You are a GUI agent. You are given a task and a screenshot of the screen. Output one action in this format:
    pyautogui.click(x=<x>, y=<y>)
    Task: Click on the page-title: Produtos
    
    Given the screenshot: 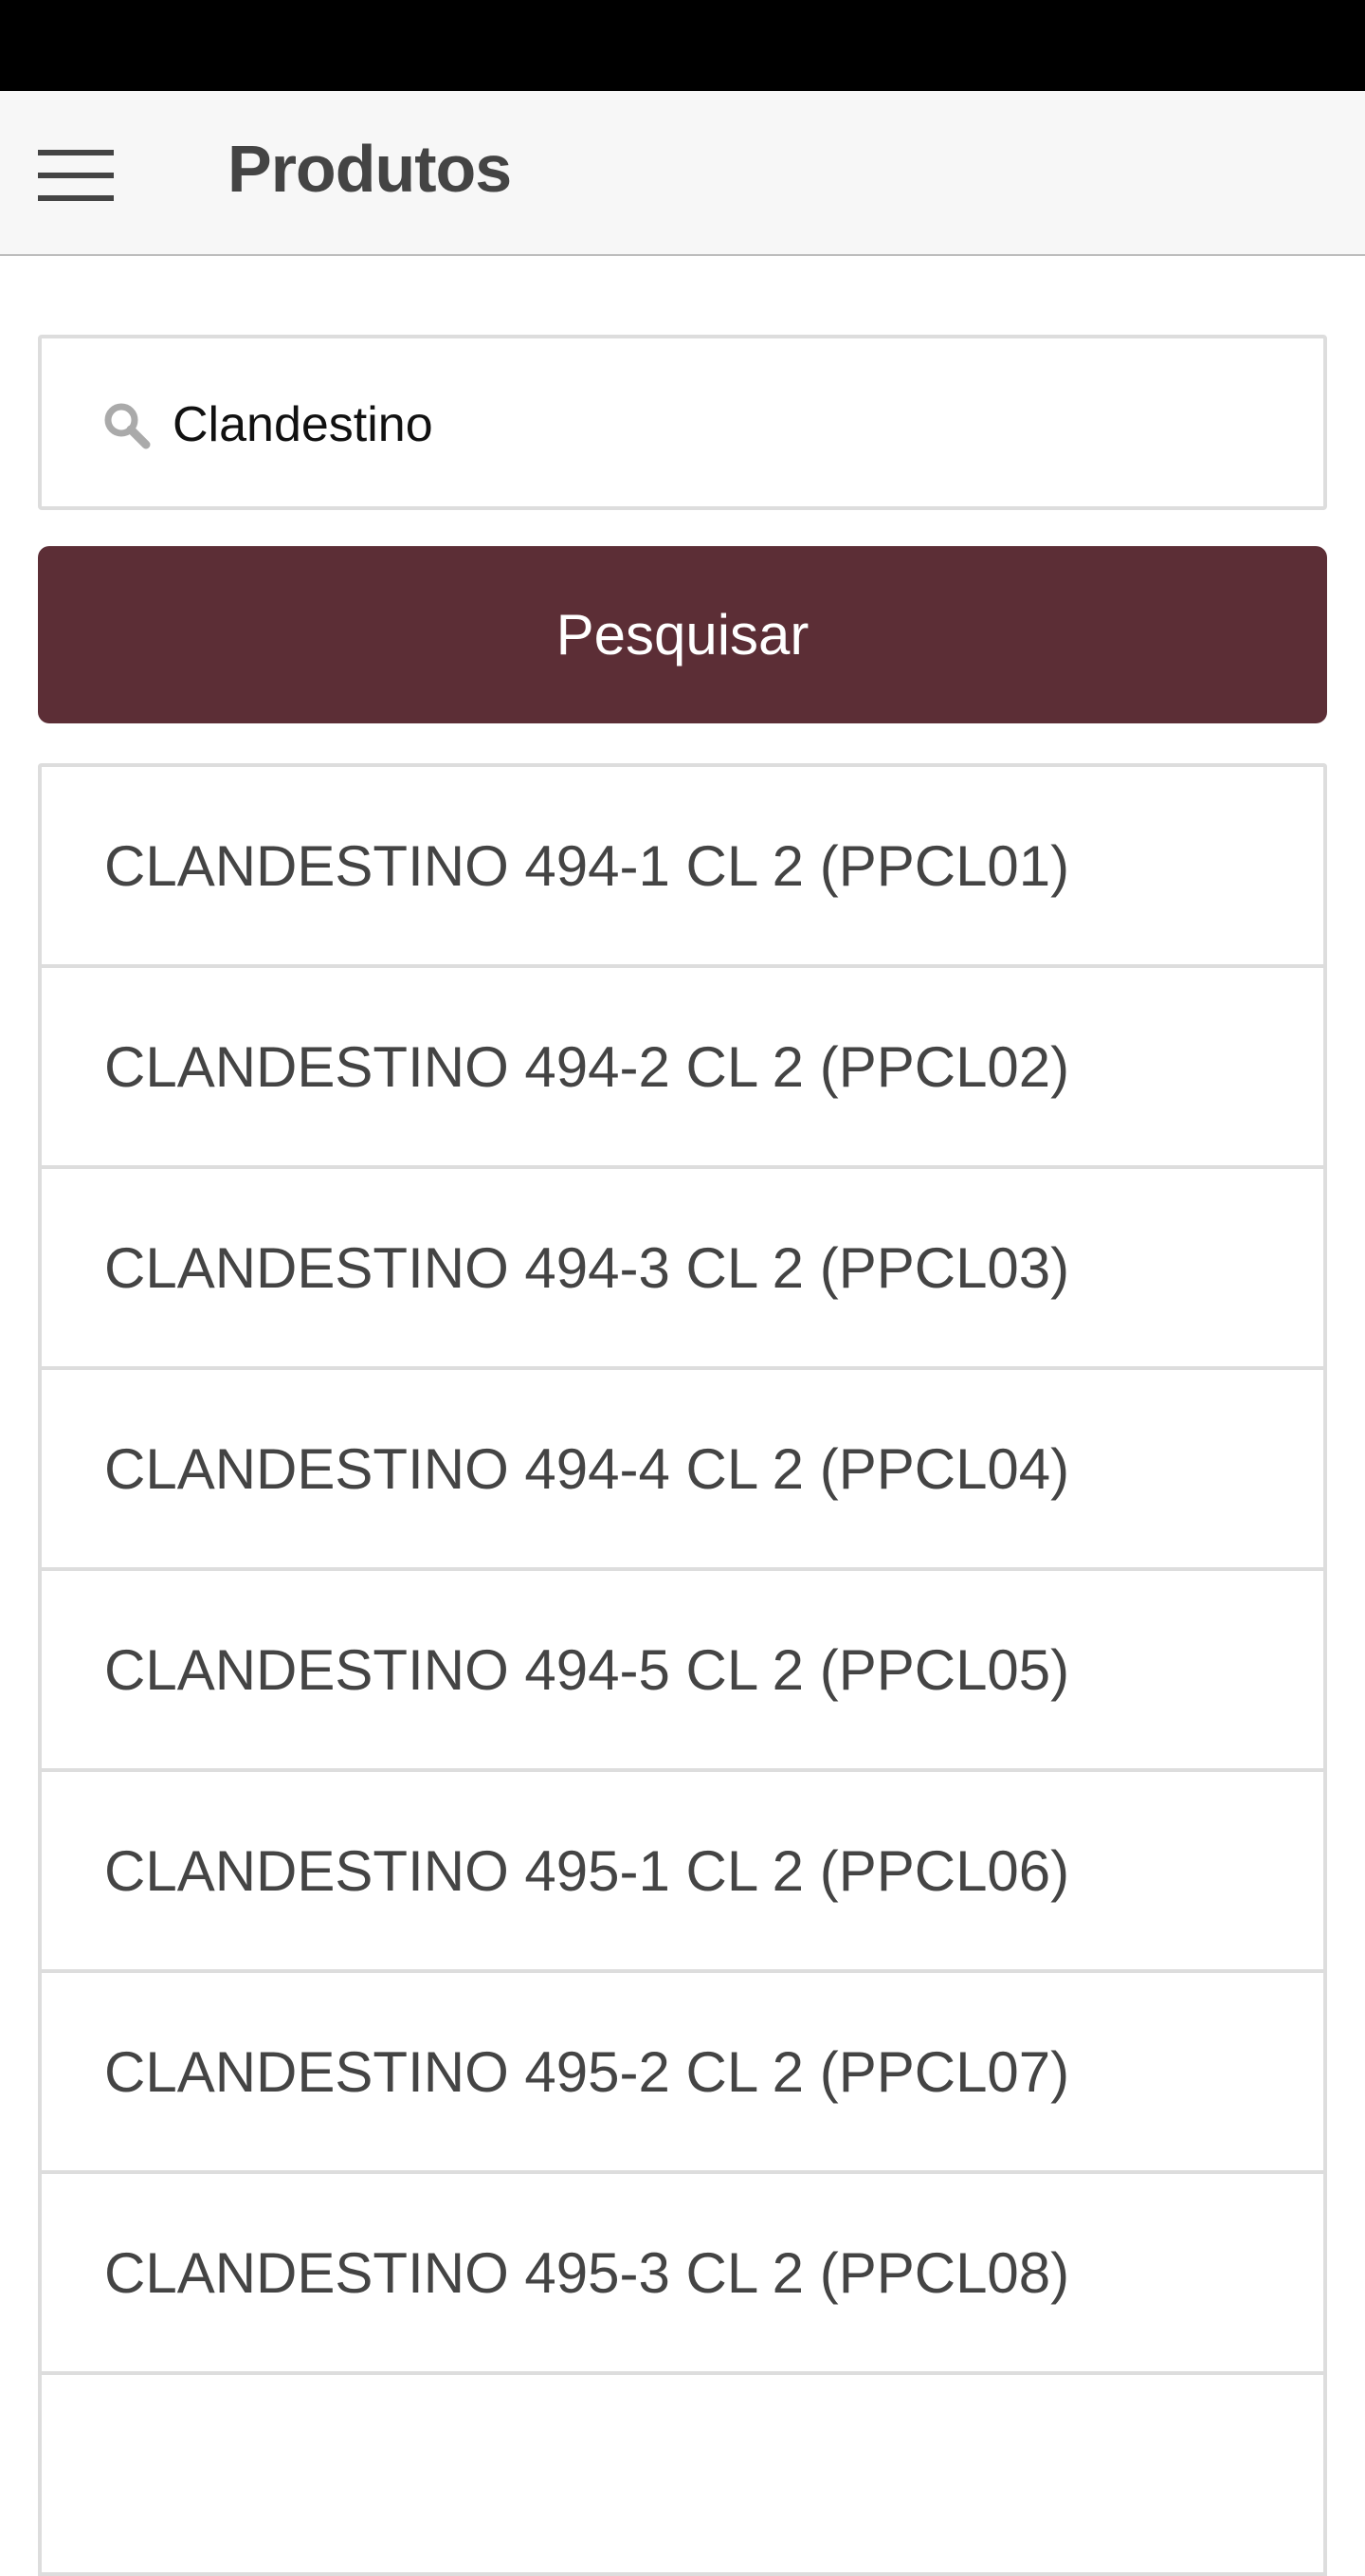 What is the action you would take?
    pyautogui.click(x=370, y=169)
    